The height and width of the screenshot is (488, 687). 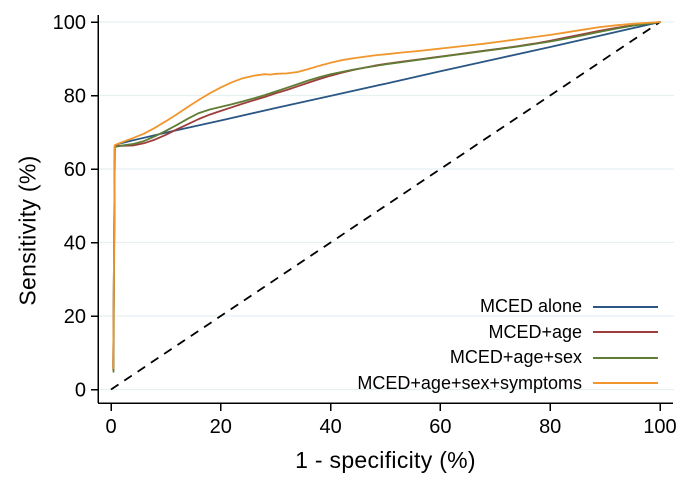 I want to click on legend-item-mced-age-sex-symptoms: MCED+age+sex+symptoms, so click(x=507, y=384).